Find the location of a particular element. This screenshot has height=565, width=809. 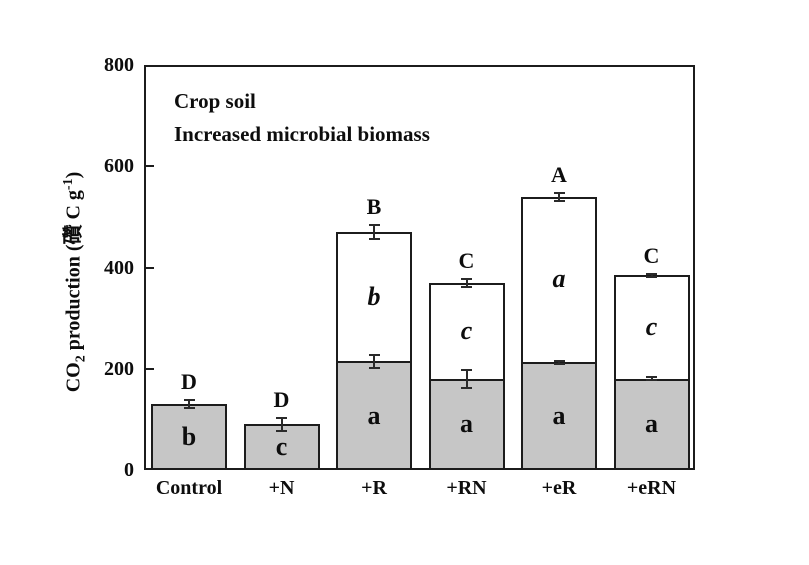

x-tick-label: +N is located at coordinates (281, 488).